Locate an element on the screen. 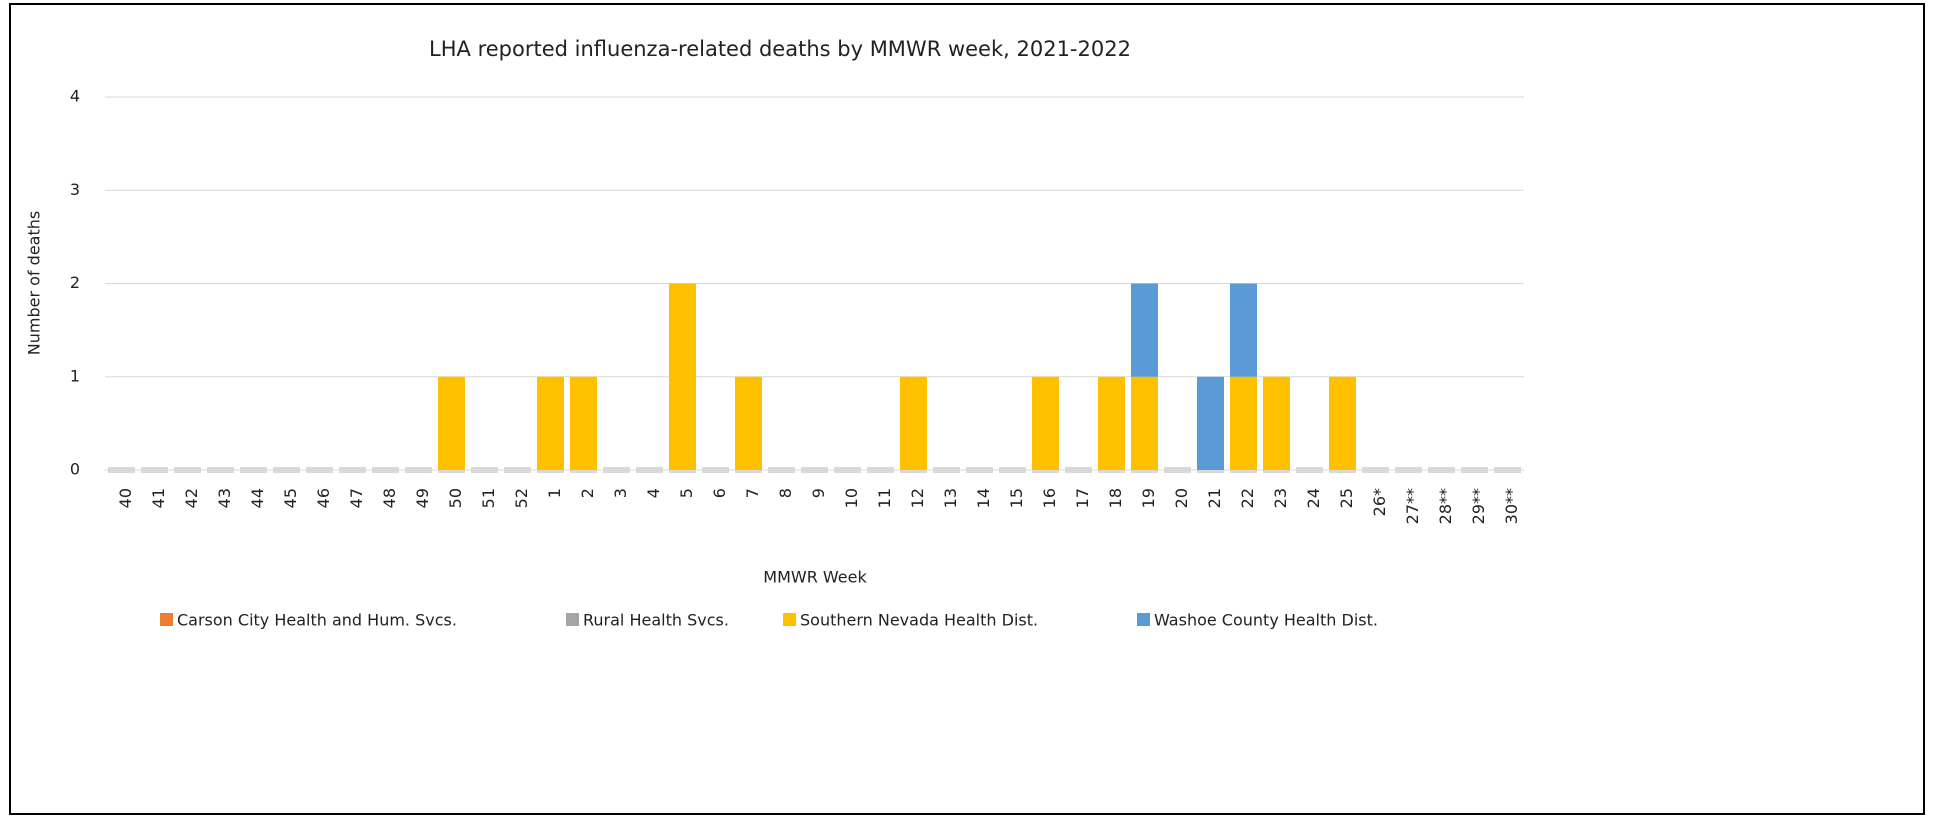  y-tick-label: 0 is located at coordinates (75, 469).